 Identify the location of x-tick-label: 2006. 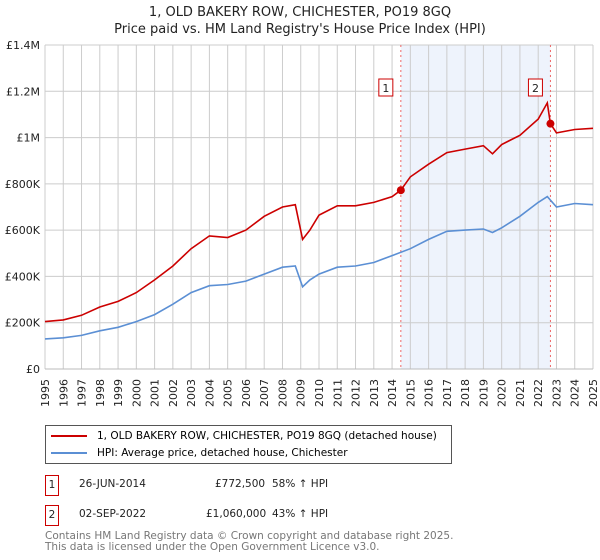
(246, 393).